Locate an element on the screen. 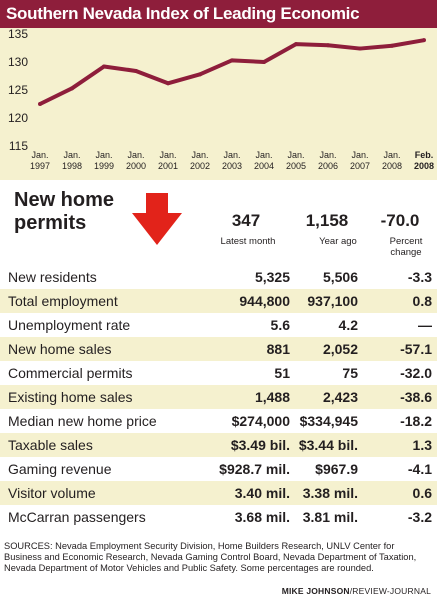 The width and height of the screenshot is (437, 600). x-tick-label: 2007 is located at coordinates (360, 166).